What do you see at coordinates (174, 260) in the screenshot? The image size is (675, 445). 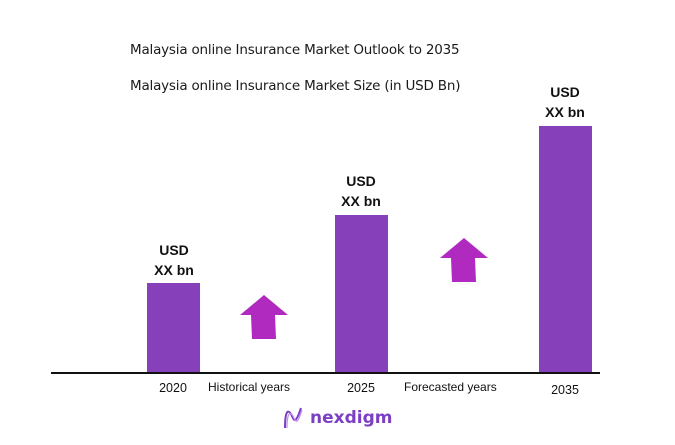 I see `bar-label-2020: USD XX bn` at bounding box center [174, 260].